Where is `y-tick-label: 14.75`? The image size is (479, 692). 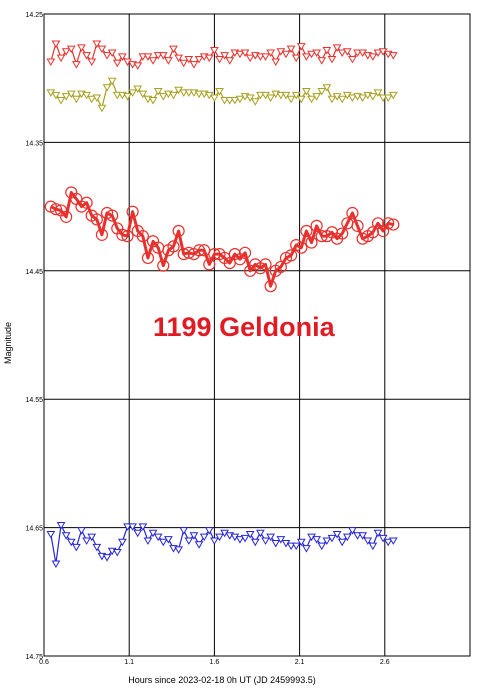 y-tick-label: 14.75 is located at coordinates (34, 657).